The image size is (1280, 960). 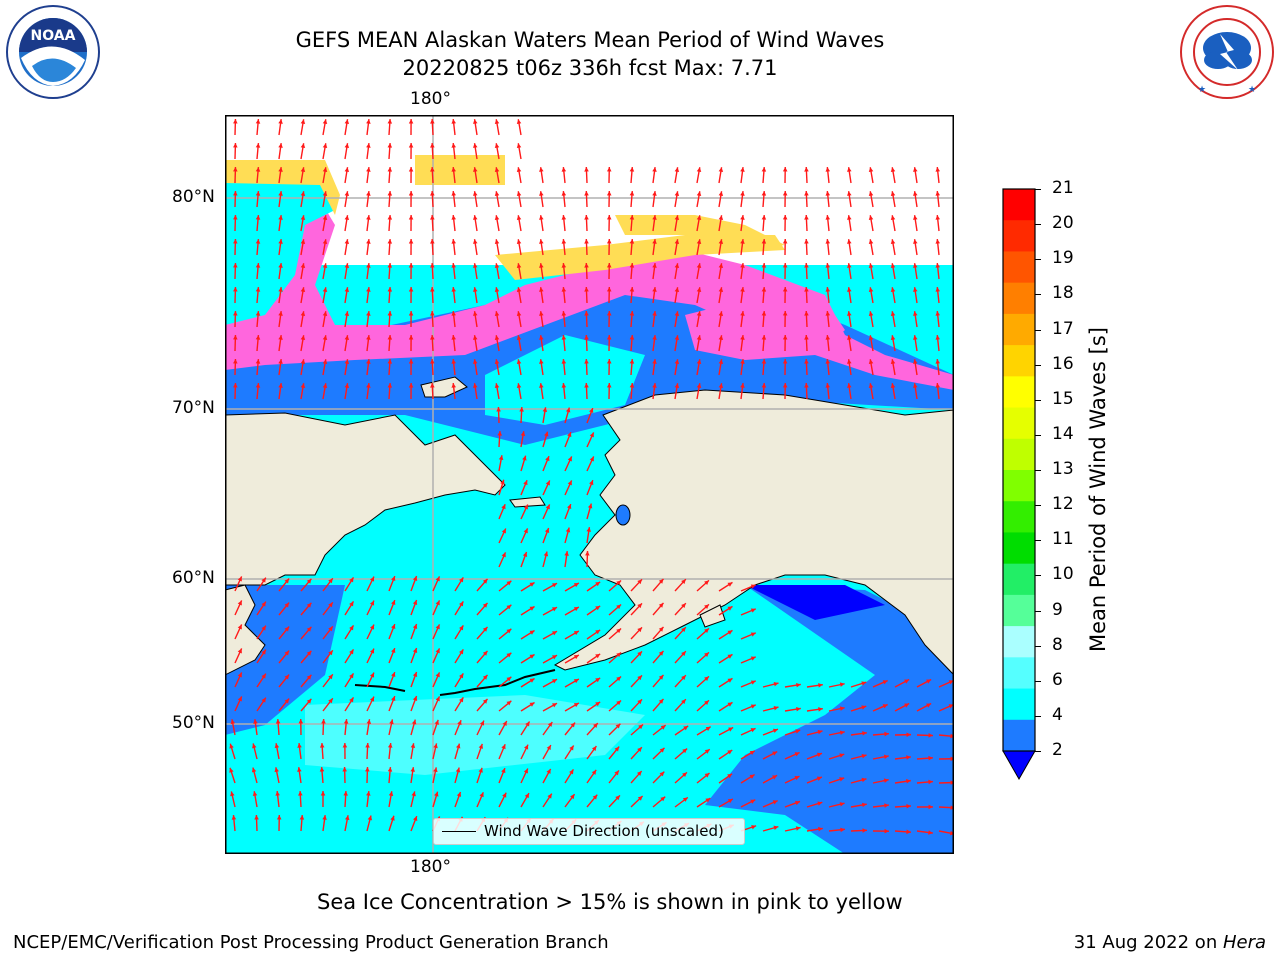 I want to click on colorbar-tick-label: 18, so click(x=1063, y=293).